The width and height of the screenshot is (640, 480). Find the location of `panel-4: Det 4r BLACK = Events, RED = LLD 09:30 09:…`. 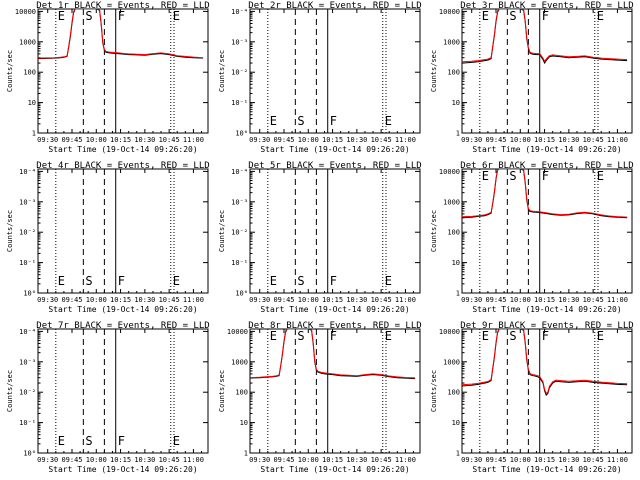

panel-4: Det 4r BLACK = Events, RED = LLD 09:30 09:… is located at coordinates (108, 237).